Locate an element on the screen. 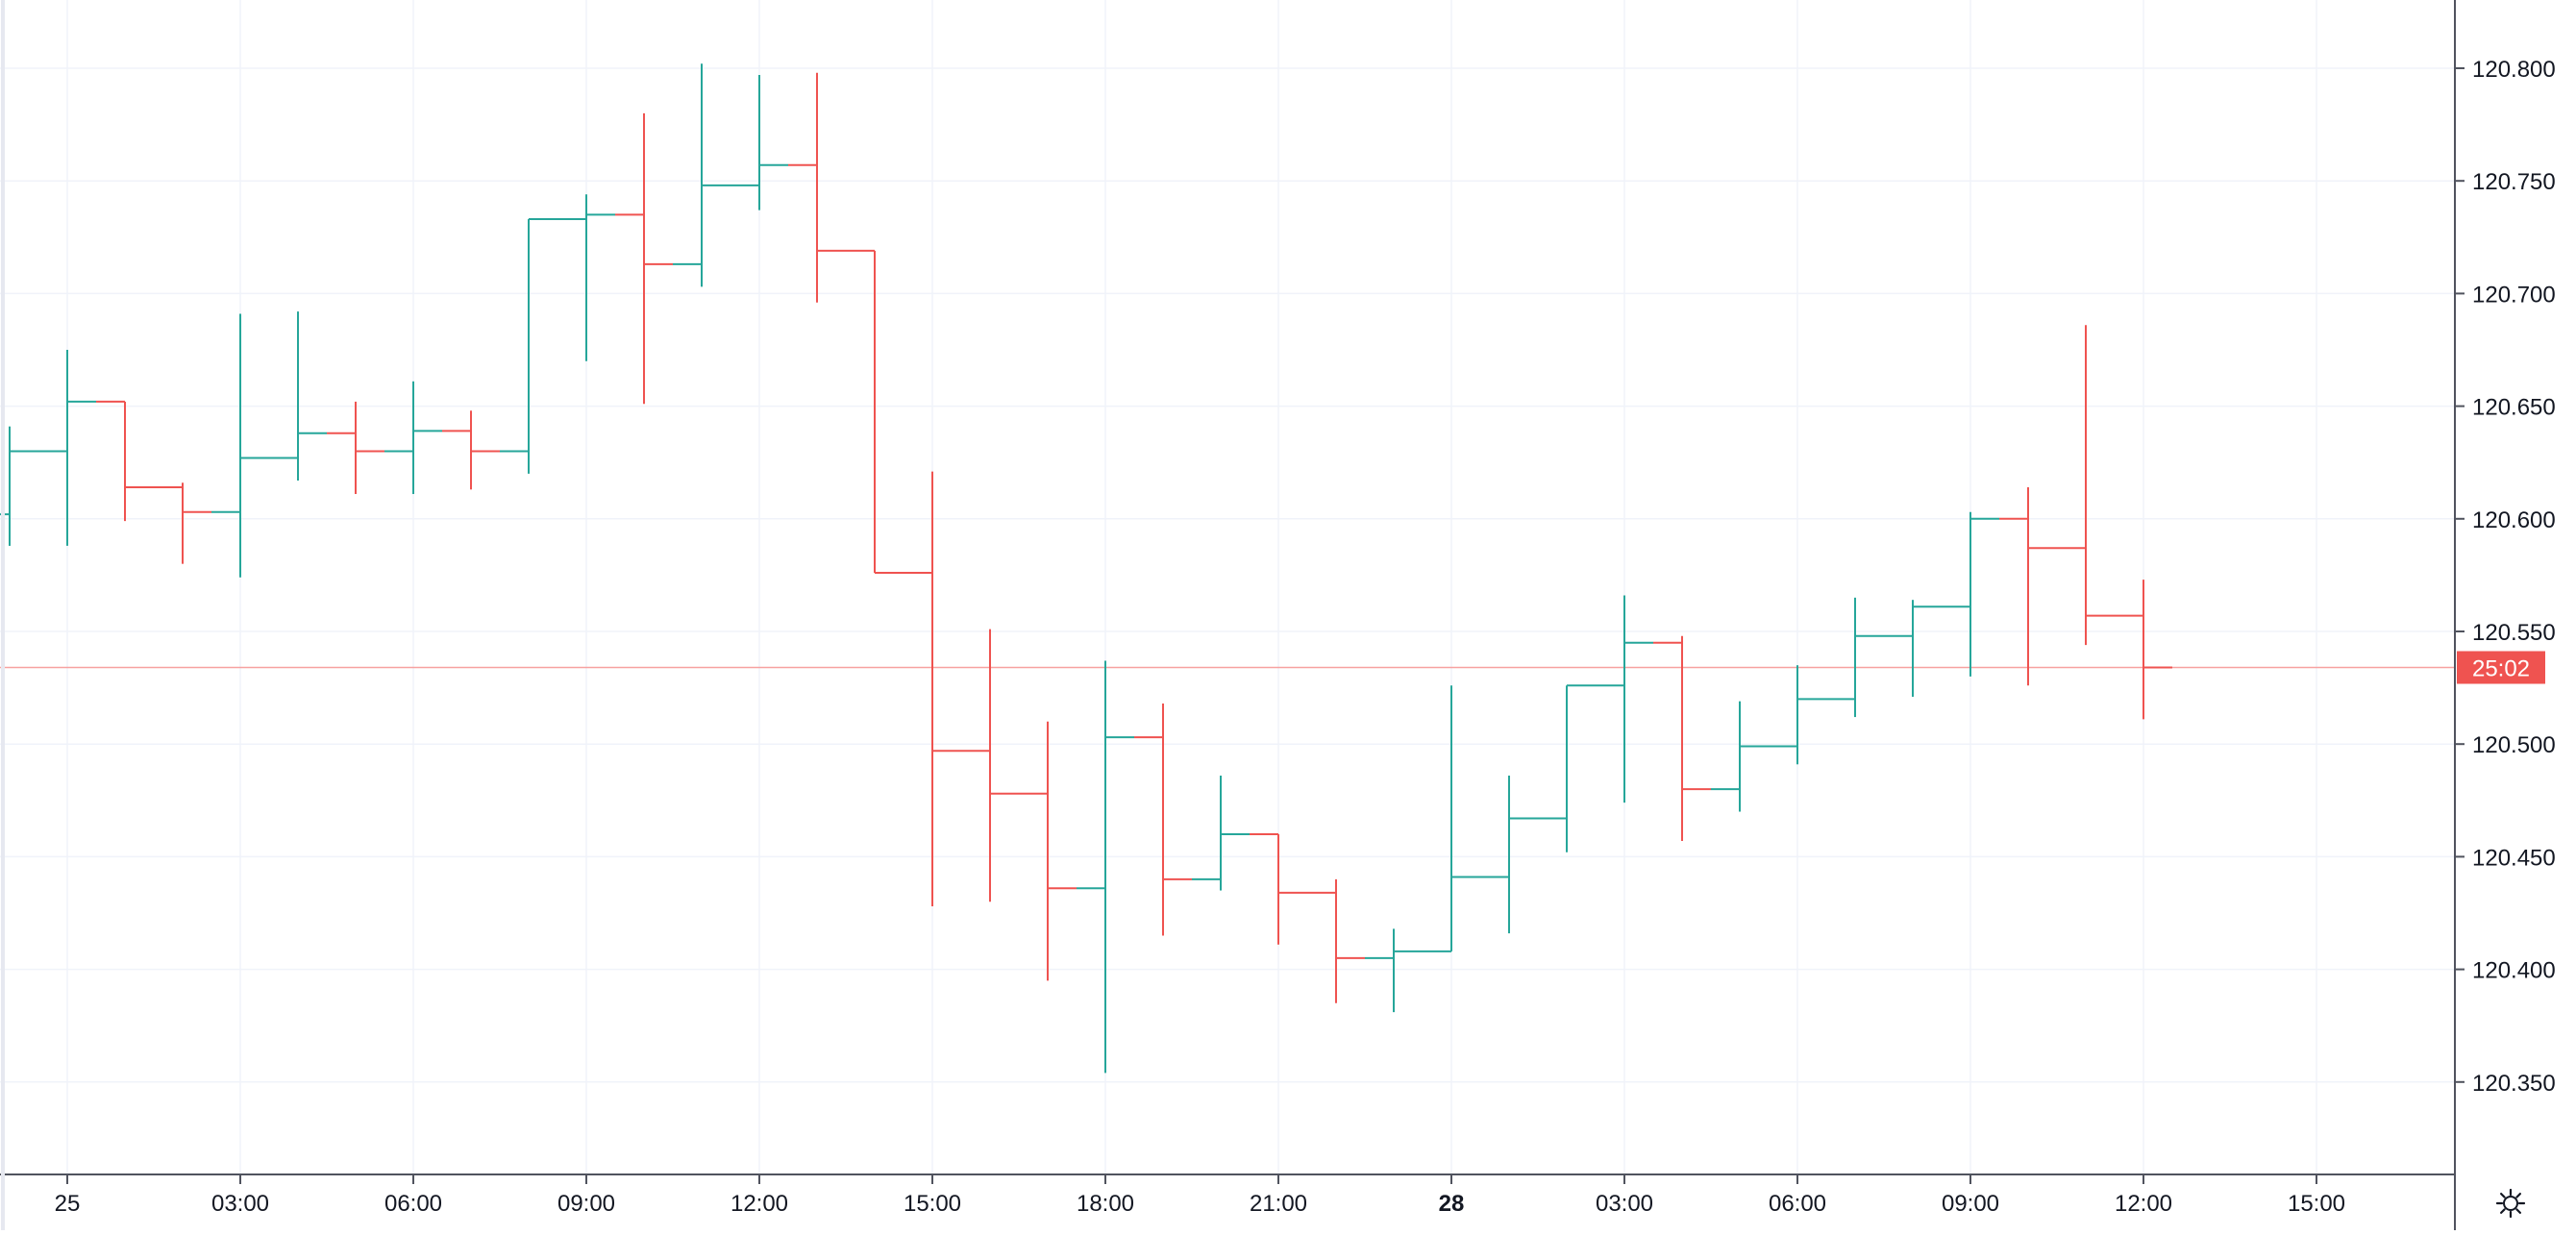 This screenshot has height=1235, width=2576. price-tick-label: 120.550 is located at coordinates (2514, 633).